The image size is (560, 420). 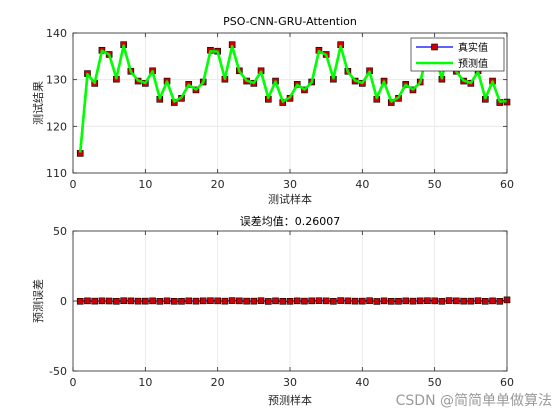 I want to click on bottom-series, so click(x=293, y=300).